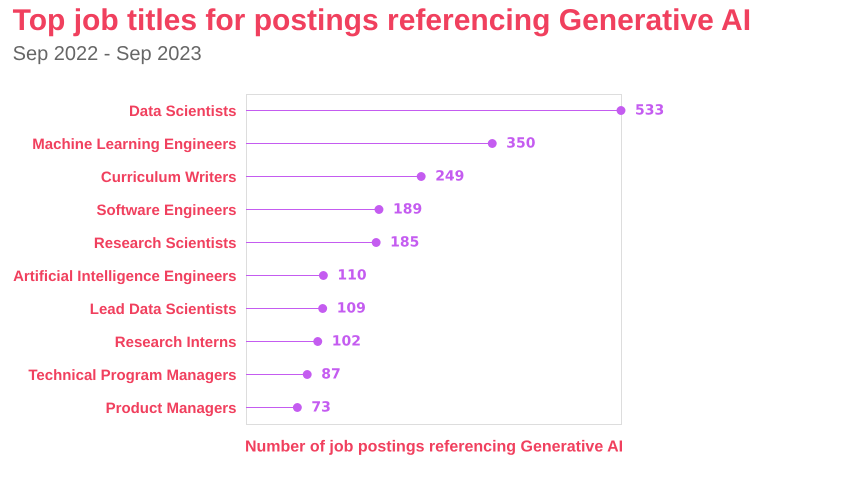  What do you see at coordinates (346, 342) in the screenshot?
I see `data-label: 102` at bounding box center [346, 342].